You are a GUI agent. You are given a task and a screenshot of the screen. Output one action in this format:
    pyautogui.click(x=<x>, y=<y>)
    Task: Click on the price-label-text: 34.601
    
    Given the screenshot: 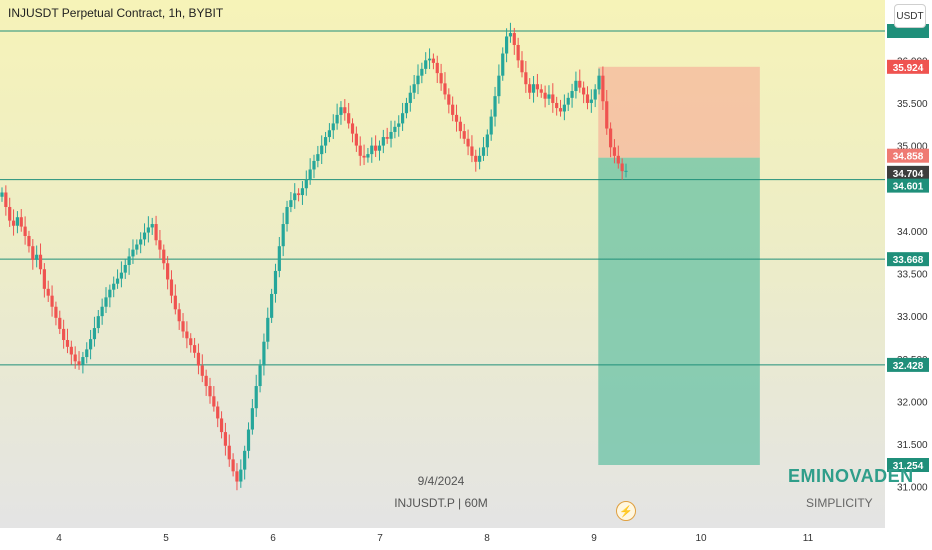 What is the action you would take?
    pyautogui.click(x=908, y=187)
    